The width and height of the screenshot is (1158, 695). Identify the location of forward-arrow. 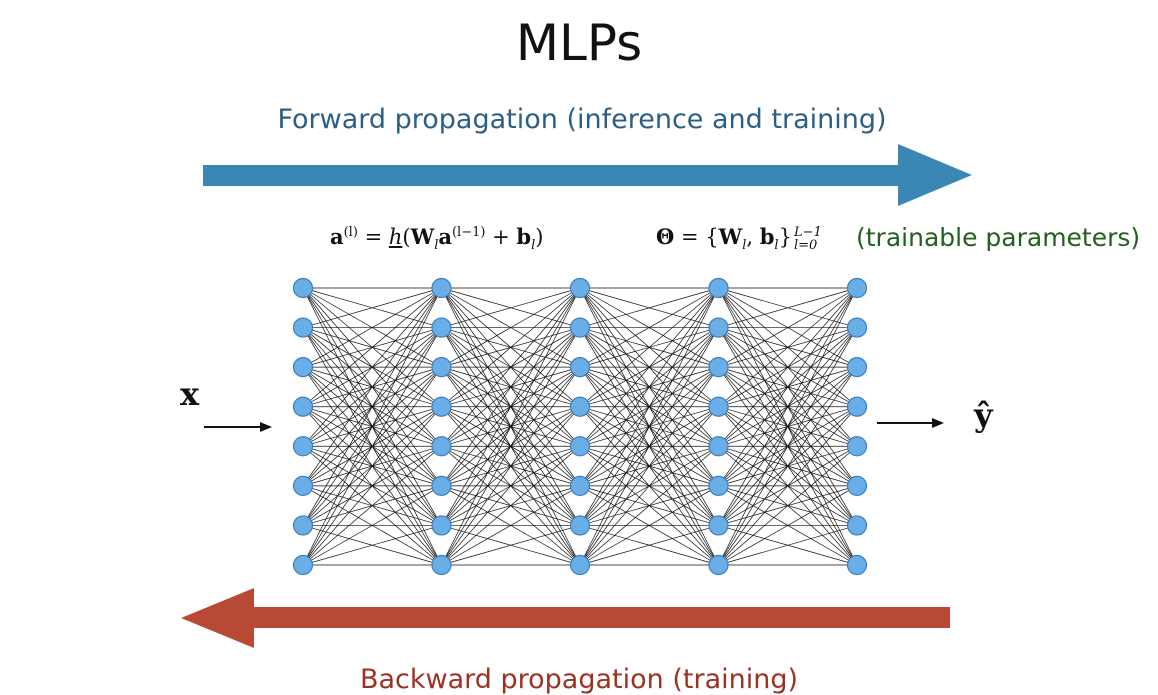
(587, 175).